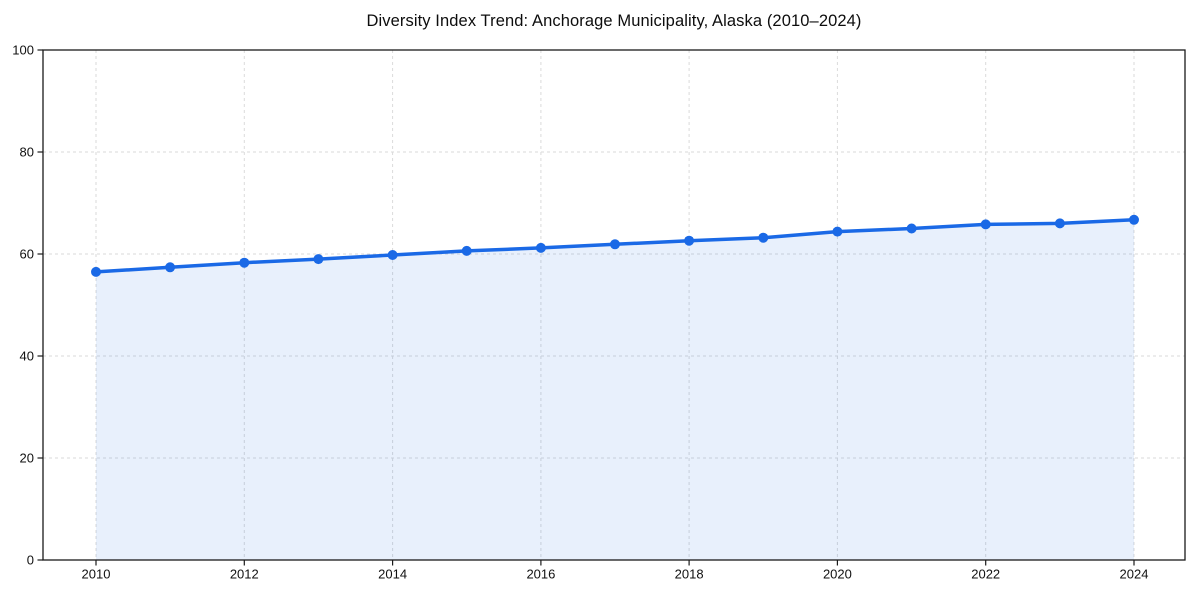 The height and width of the screenshot is (600, 1200). I want to click on x-tick-label: 2018, so click(689, 574).